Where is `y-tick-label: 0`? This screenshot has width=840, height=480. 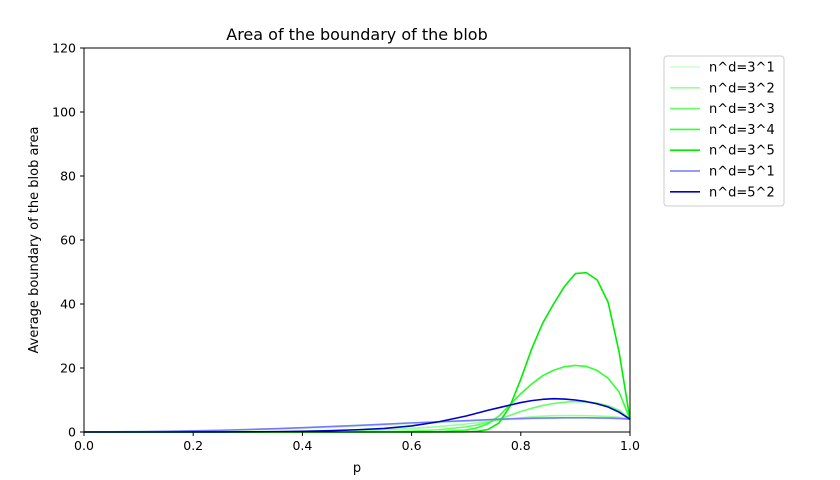 y-tick-label: 0 is located at coordinates (72, 432).